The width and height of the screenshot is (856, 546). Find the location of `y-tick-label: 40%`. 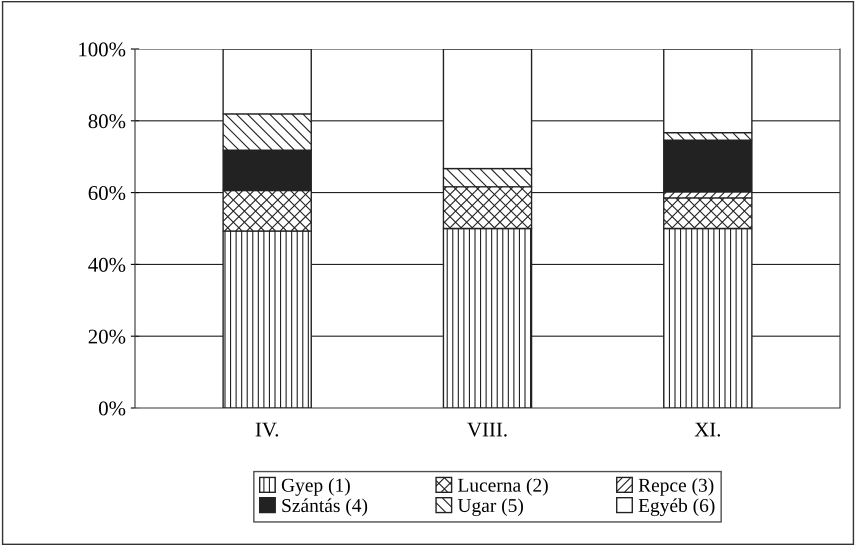

y-tick-label: 40% is located at coordinates (107, 265).